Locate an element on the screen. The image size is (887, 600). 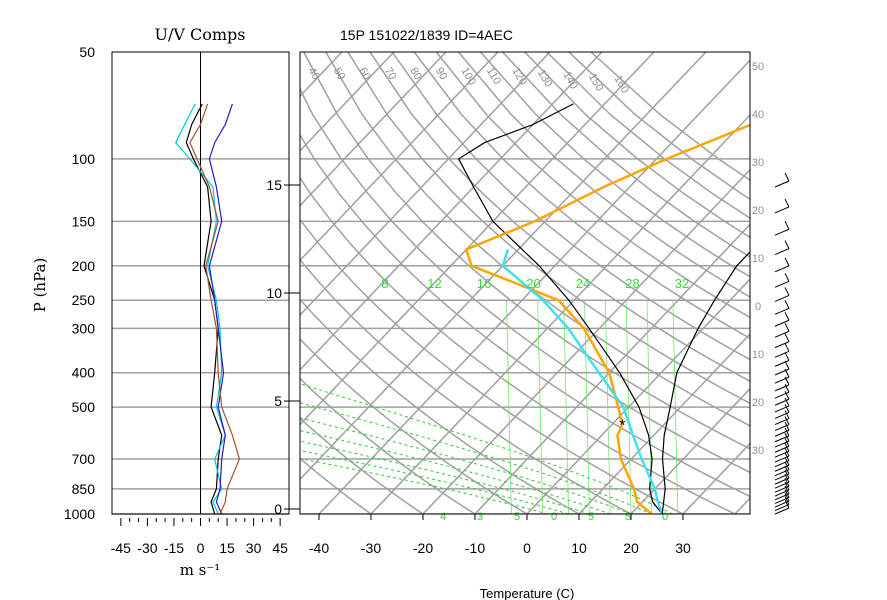
pressure-axis-label: P (hPa) is located at coordinates (40, 285).